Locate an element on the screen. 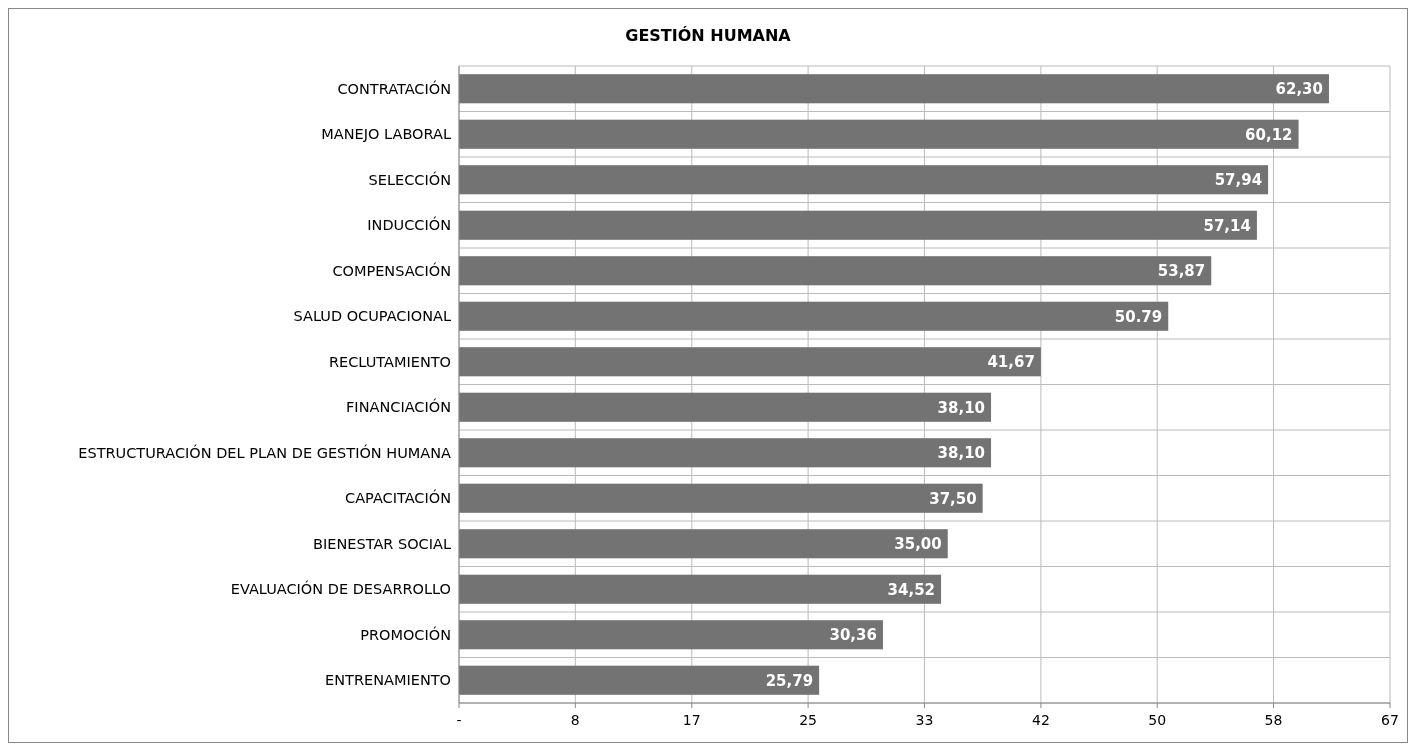 The height and width of the screenshot is (751, 1416). data-label: 50.79 is located at coordinates (1138, 316).